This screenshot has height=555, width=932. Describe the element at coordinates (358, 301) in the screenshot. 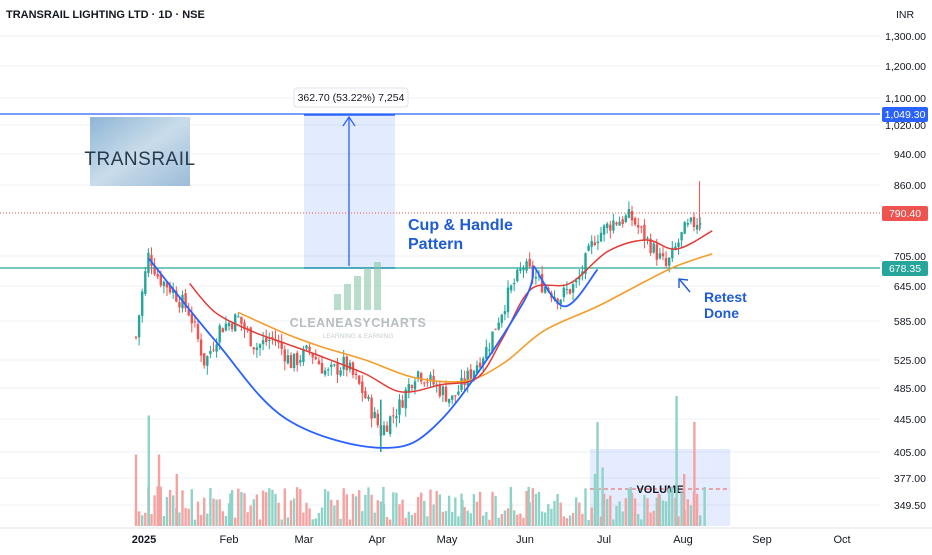

I see `watermark: CLEANEASYCHARTS LEARNING & EARNING` at that location.